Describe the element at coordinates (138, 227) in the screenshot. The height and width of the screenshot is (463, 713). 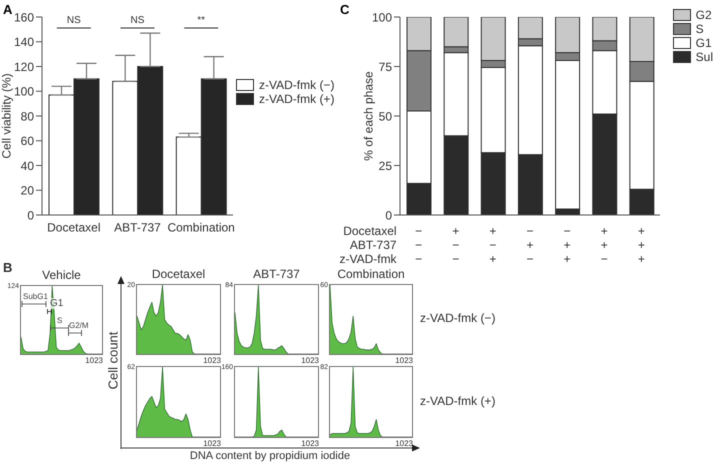
I see `x-tick-label: ABT-737` at that location.